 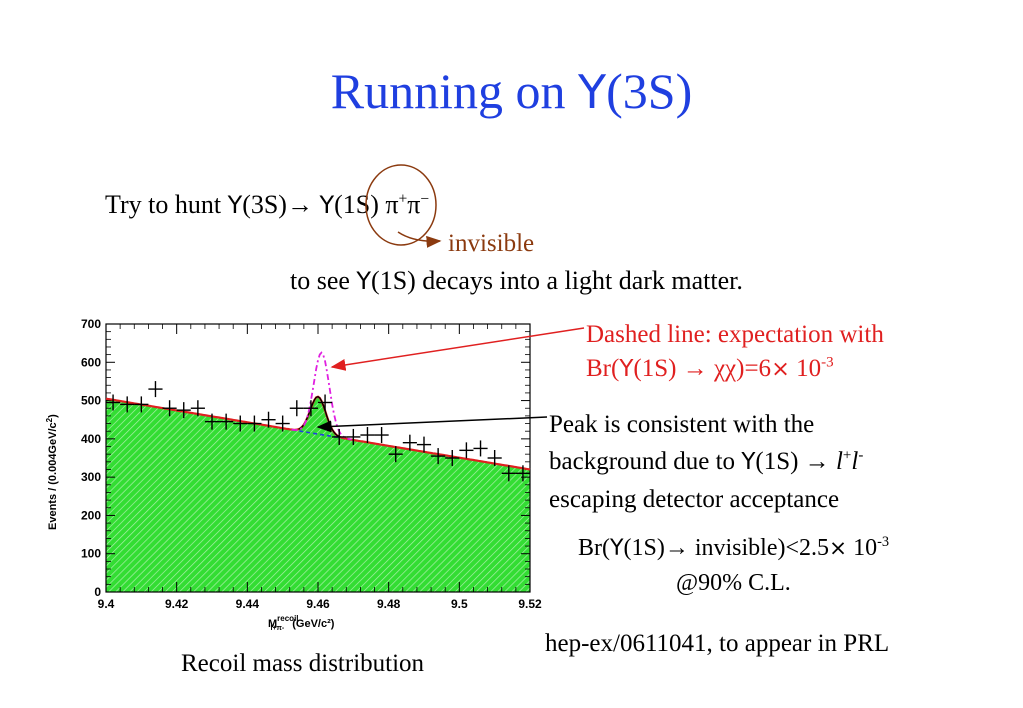 What do you see at coordinates (91, 554) in the screenshot?
I see `y-tick-label: 100` at bounding box center [91, 554].